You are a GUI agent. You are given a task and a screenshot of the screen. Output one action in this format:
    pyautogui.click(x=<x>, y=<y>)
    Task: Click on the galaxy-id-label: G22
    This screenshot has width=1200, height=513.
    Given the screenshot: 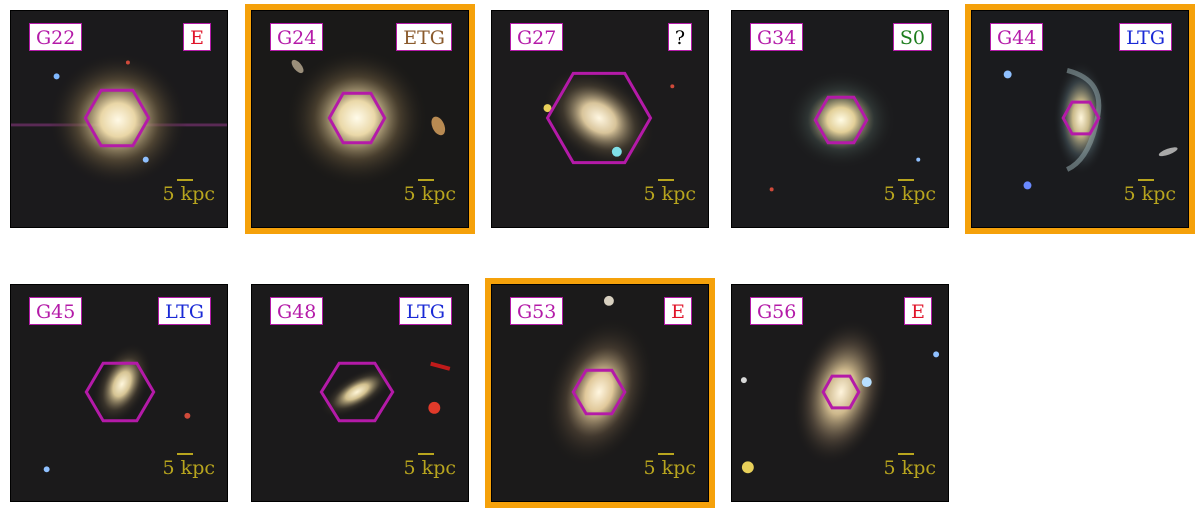 What is the action you would take?
    pyautogui.click(x=56, y=37)
    